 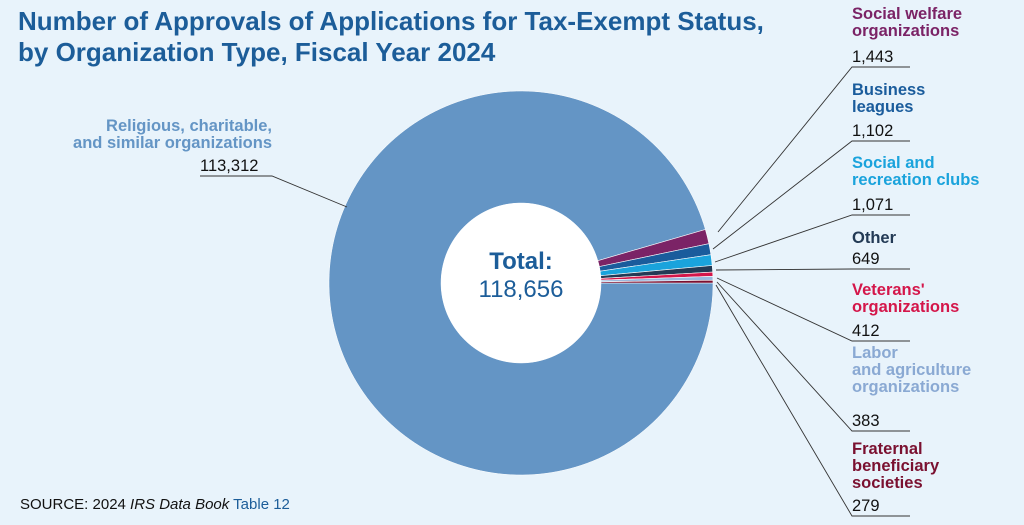 What do you see at coordinates (883, 107) in the screenshot?
I see `slice-label-2-line-1: leagues` at bounding box center [883, 107].